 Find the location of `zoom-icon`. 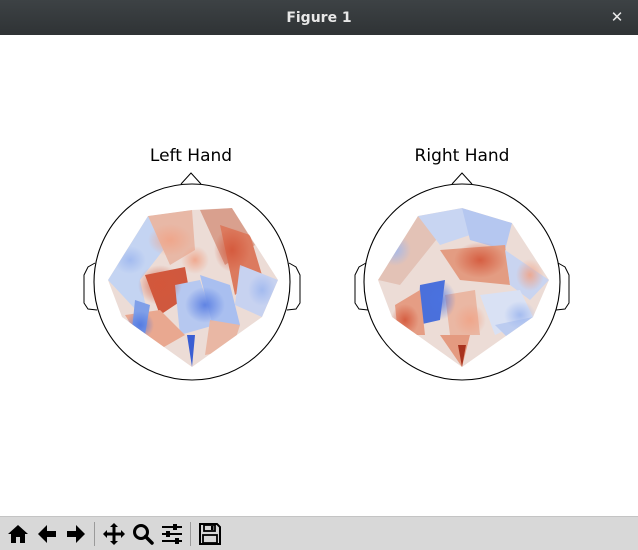

zoom-icon is located at coordinates (143, 534).